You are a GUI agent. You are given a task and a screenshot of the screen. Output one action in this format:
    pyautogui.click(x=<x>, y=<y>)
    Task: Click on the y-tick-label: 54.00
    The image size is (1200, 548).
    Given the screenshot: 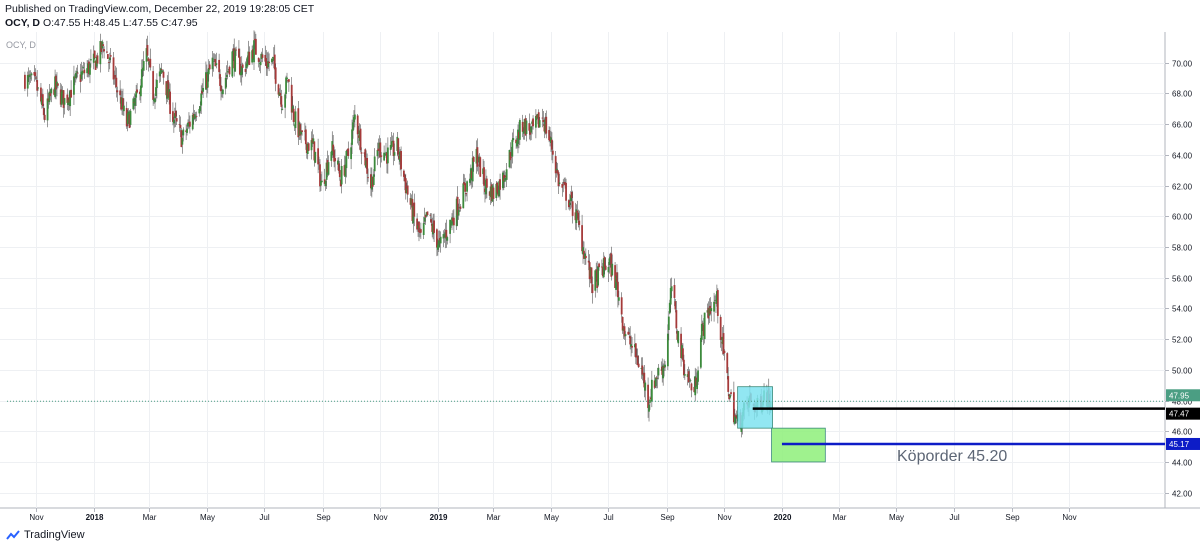 What is the action you would take?
    pyautogui.click(x=1182, y=309)
    